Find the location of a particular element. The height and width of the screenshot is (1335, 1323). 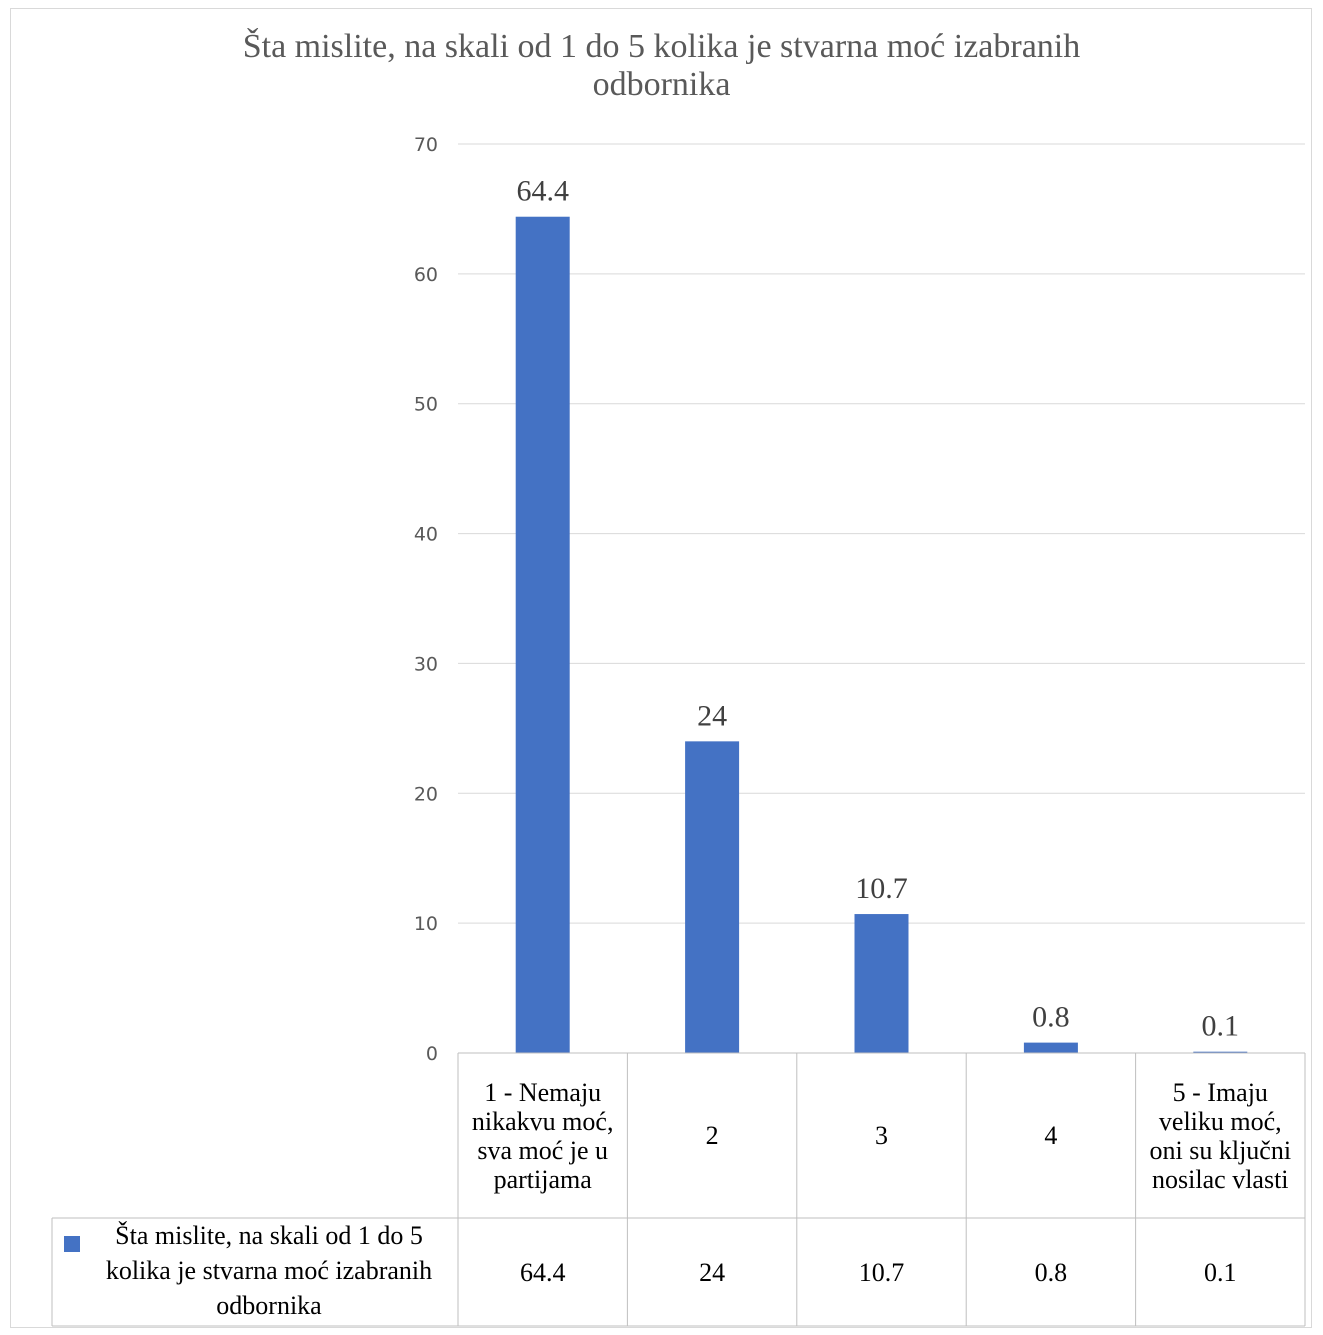

legend-swatch is located at coordinates (72, 1244).